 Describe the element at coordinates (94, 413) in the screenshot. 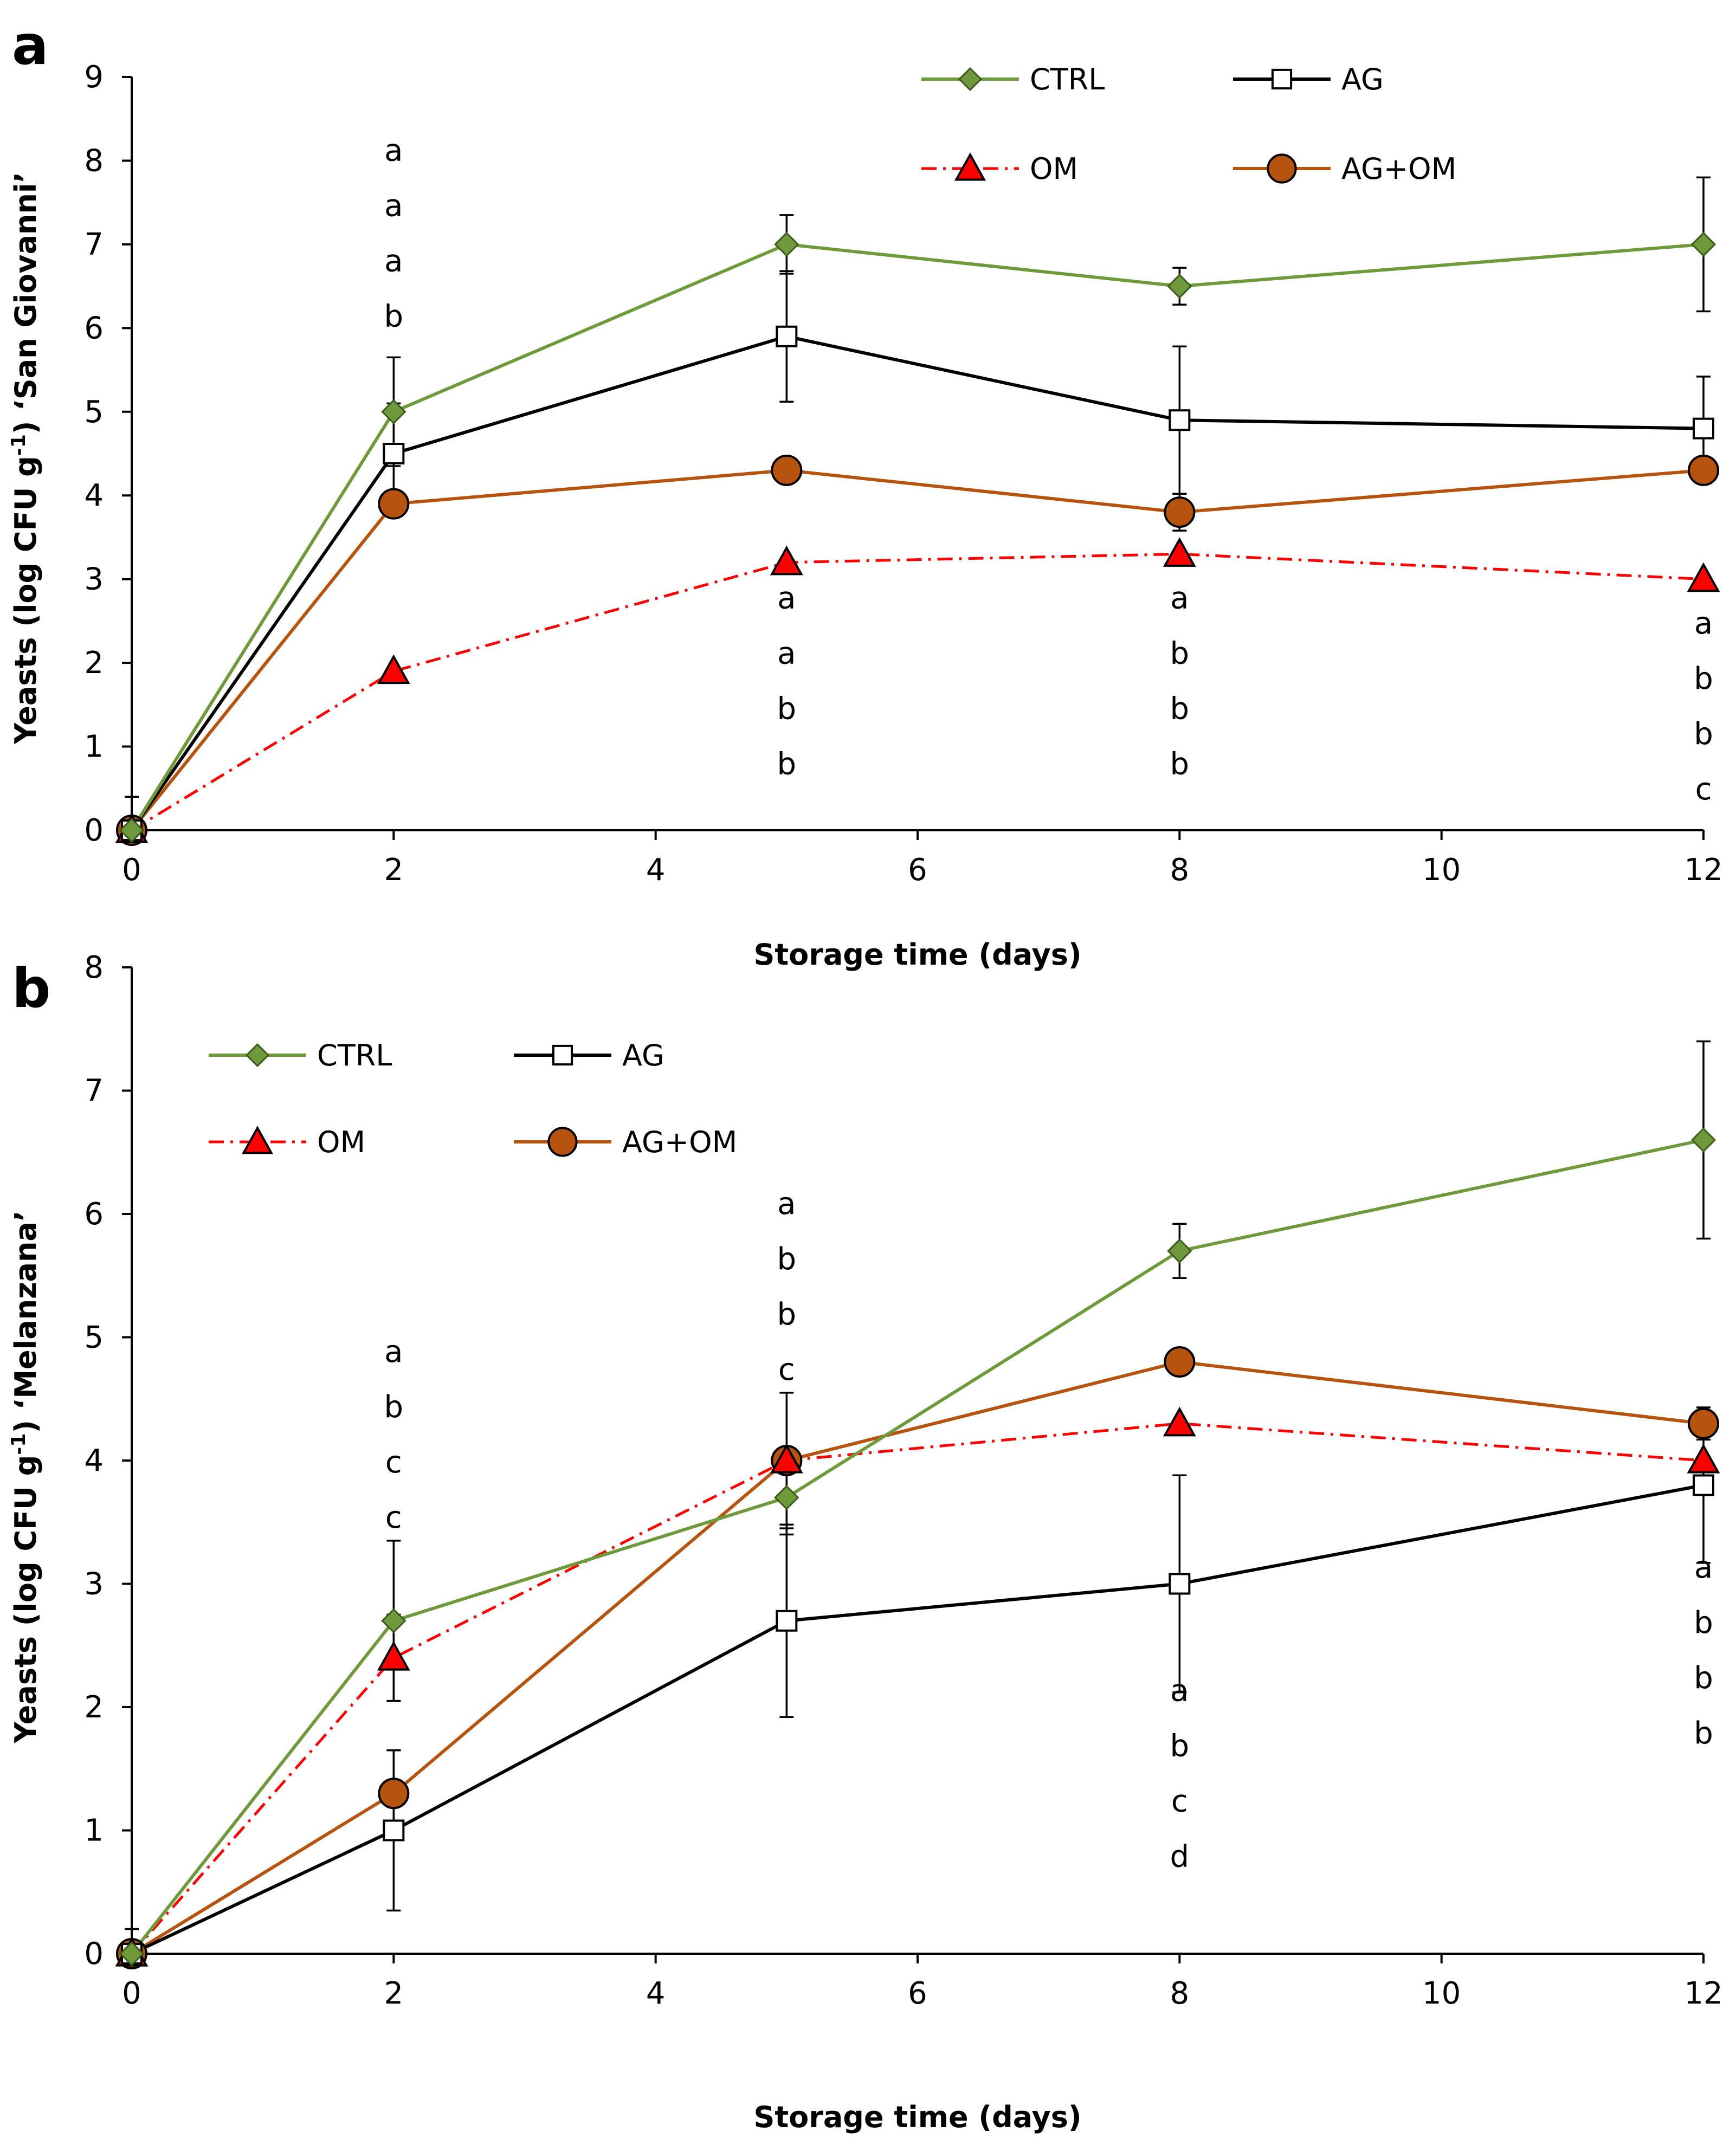

I see `y-tick-label: 5` at that location.